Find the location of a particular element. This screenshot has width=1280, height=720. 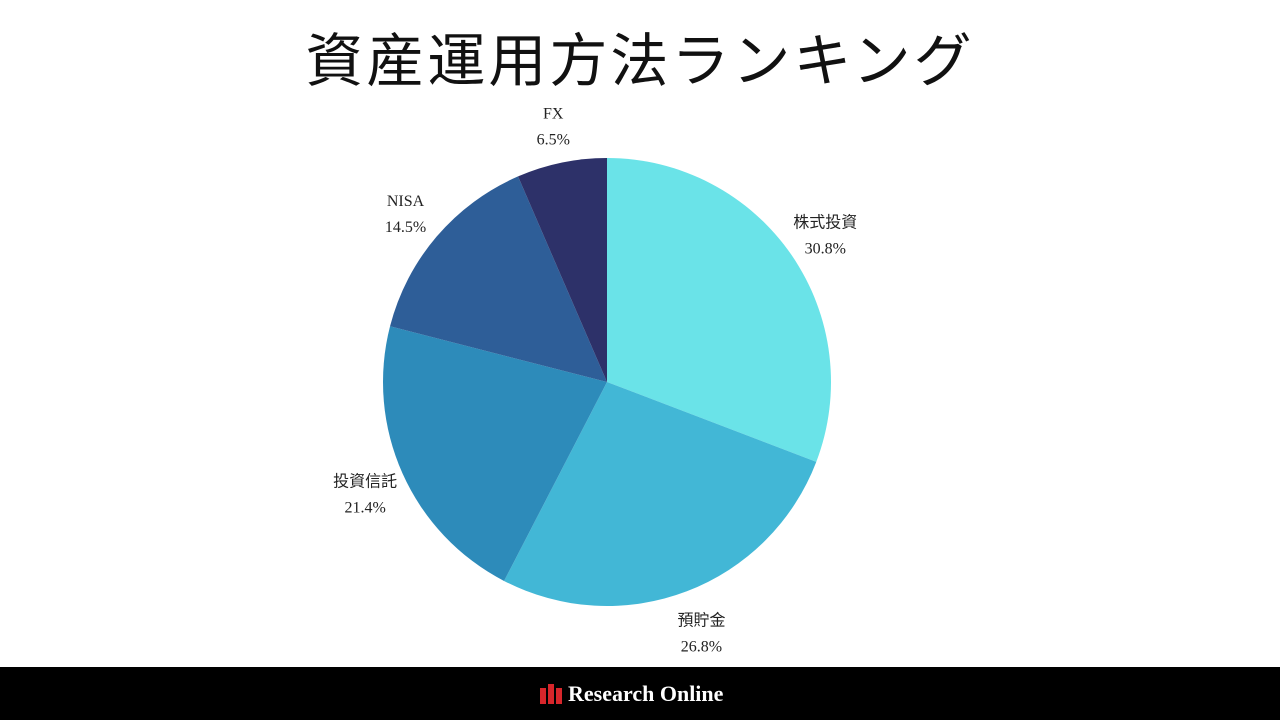

footer-bar: Research Online is located at coordinates (640, 693).